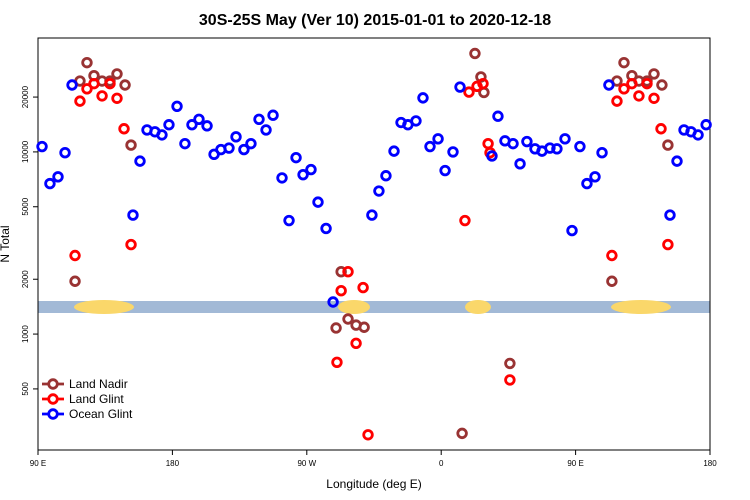  Describe the element at coordinates (441, 463) in the screenshot. I see `x-tick-label: 0` at that location.